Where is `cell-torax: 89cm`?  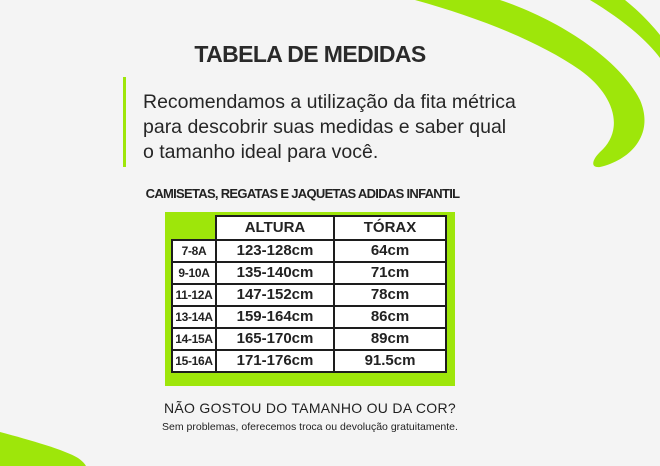 cell-torax: 89cm is located at coordinates (390, 339).